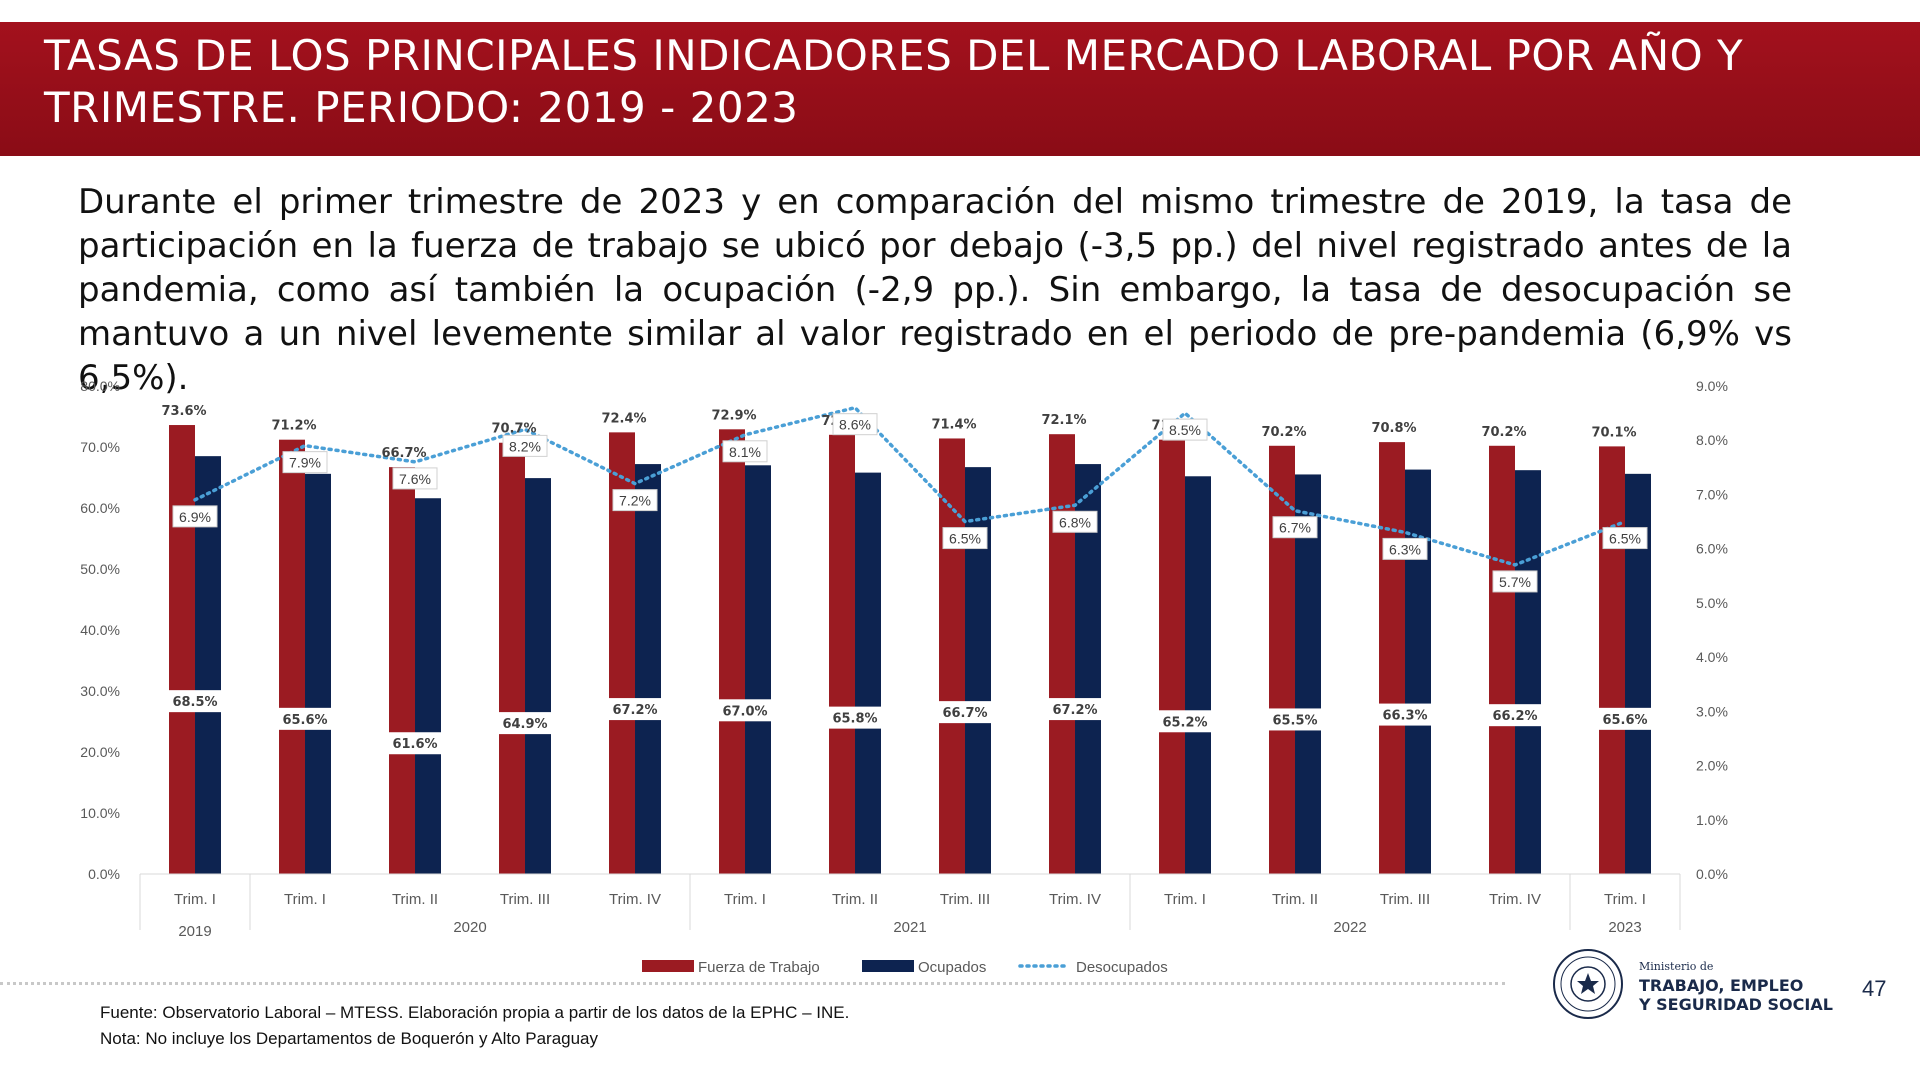  What do you see at coordinates (403, 453) in the screenshot?
I see `label-fuerza-de-trabajo: 66.7%` at bounding box center [403, 453].